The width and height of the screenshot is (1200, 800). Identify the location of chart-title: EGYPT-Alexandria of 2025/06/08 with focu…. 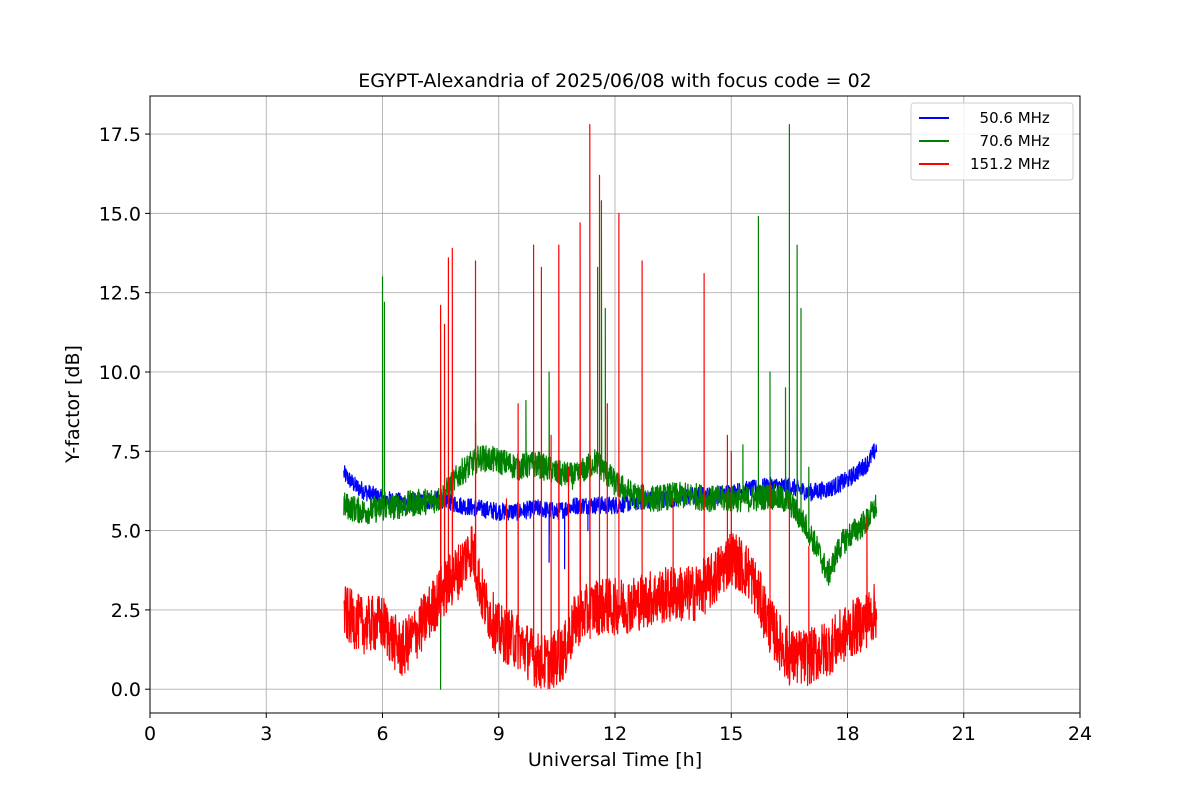
(615, 81).